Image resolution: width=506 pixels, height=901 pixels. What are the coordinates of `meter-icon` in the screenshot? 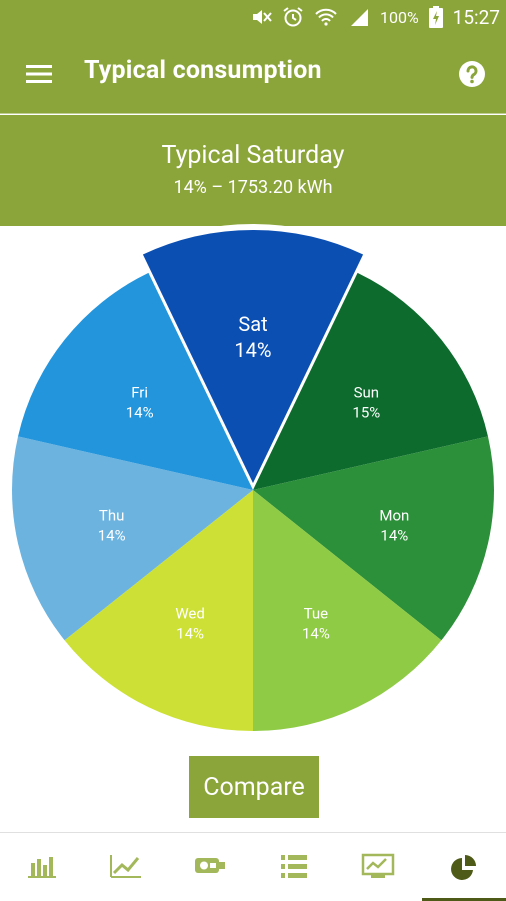 It's located at (210, 865).